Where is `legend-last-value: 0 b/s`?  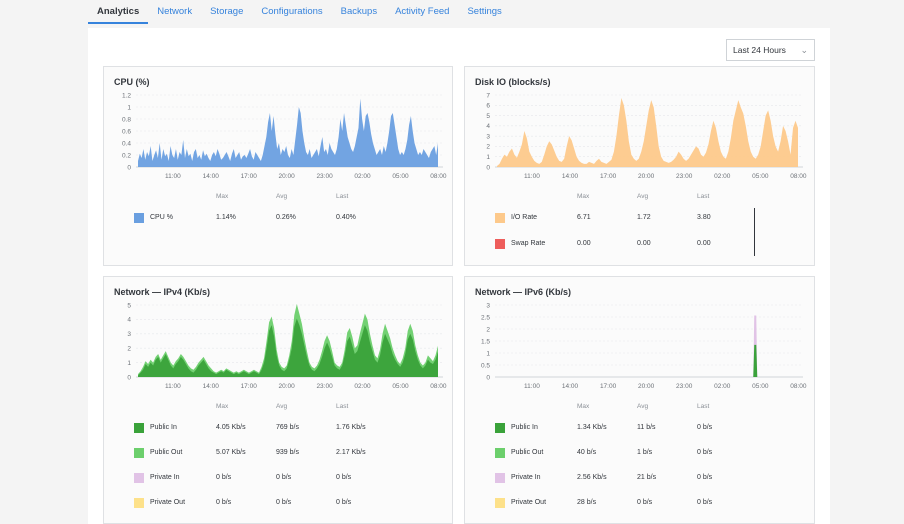
legend-last-value: 0 b/s is located at coordinates (705, 477).